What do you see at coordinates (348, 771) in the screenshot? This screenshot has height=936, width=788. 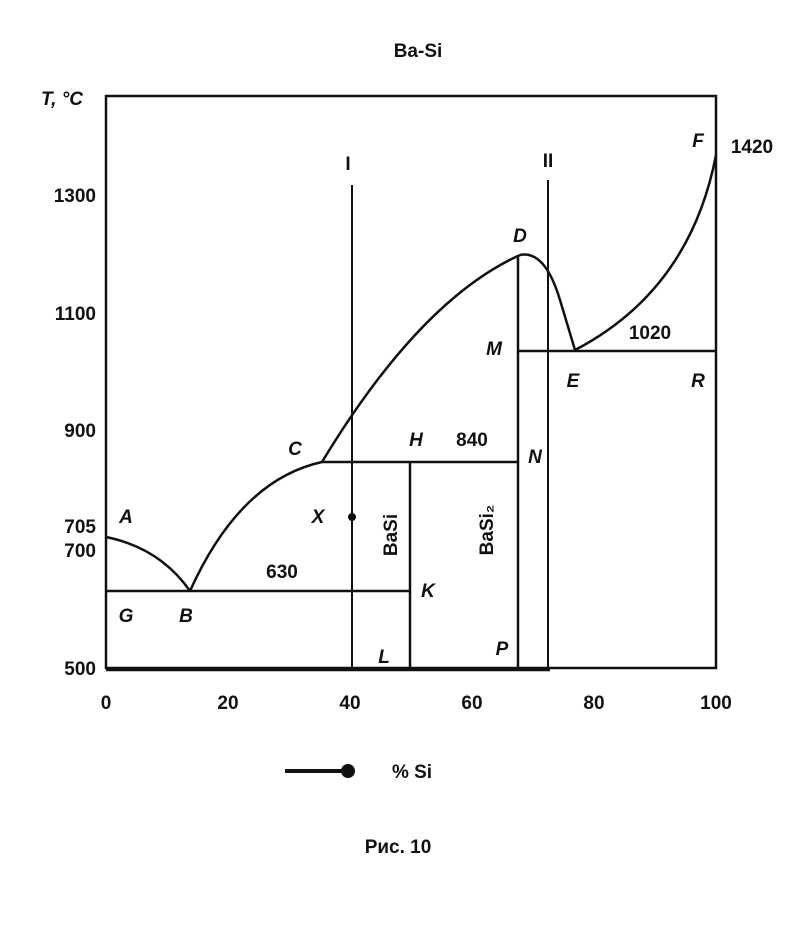 I see `axis-arrow-head` at bounding box center [348, 771].